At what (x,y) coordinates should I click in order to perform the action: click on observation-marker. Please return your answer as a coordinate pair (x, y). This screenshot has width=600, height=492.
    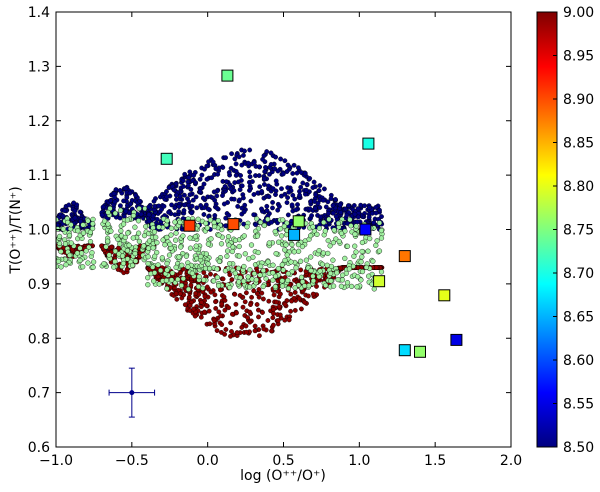
    Looking at the image, I should click on (404, 256).